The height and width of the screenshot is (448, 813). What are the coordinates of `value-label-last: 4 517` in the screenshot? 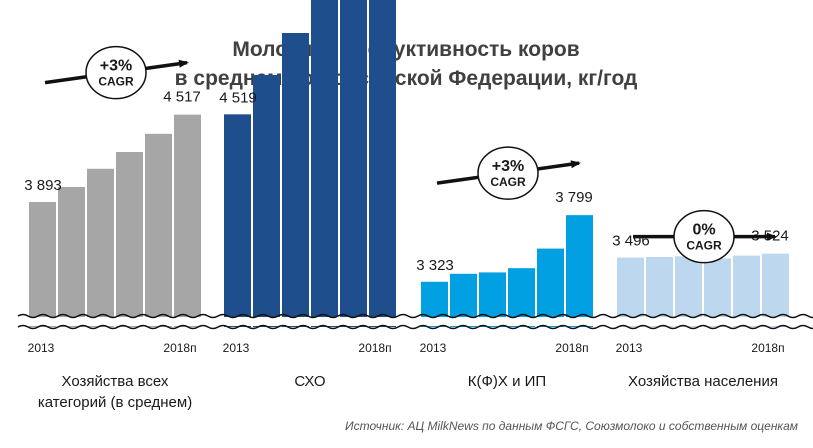 It's located at (182, 97).